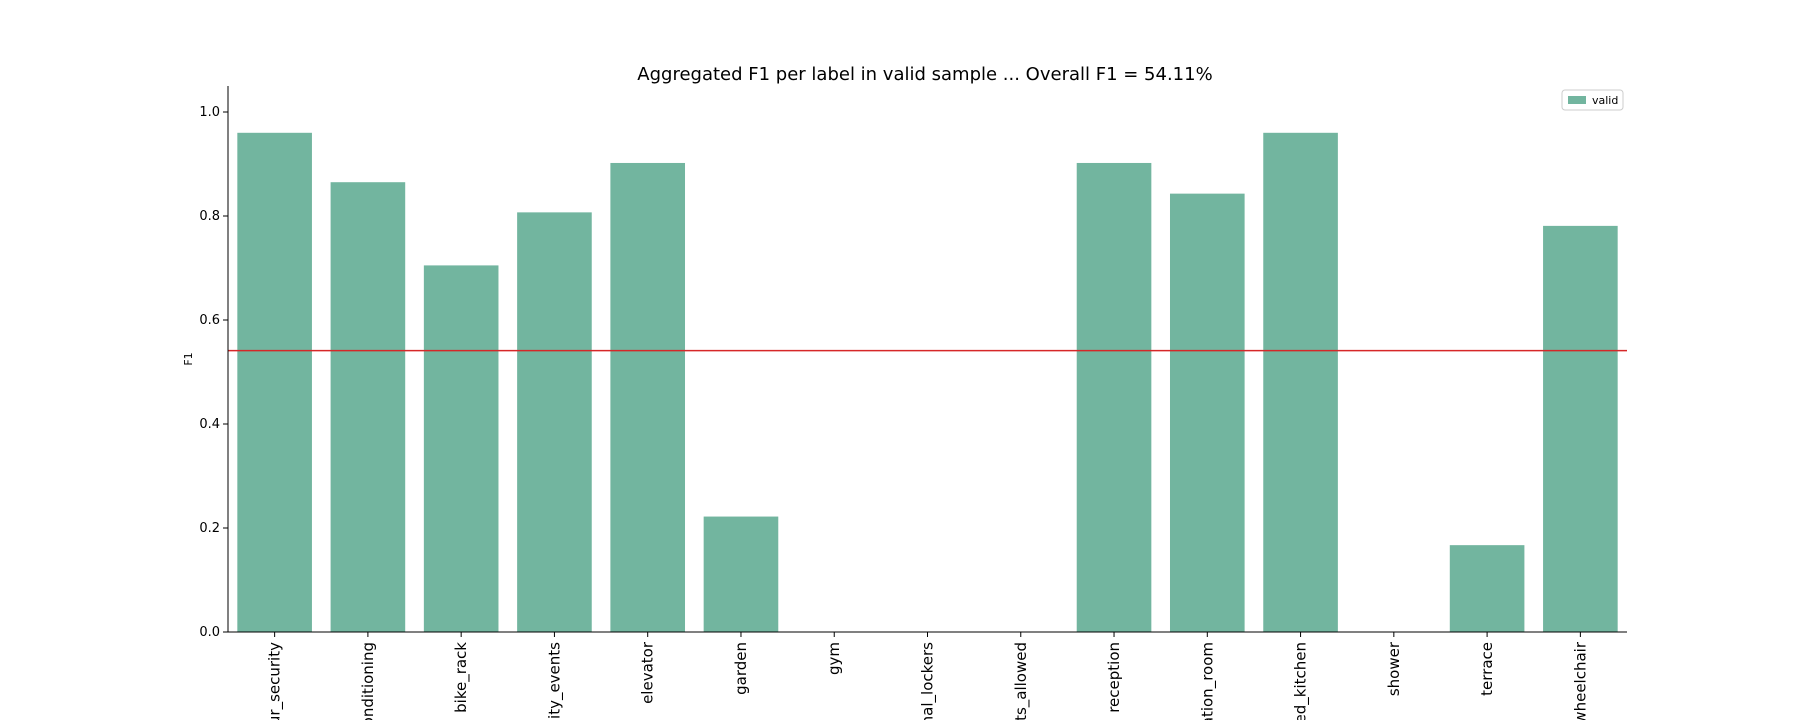  Describe the element at coordinates (1487, 669) in the screenshot. I see `x-tick-label: terrace` at that location.